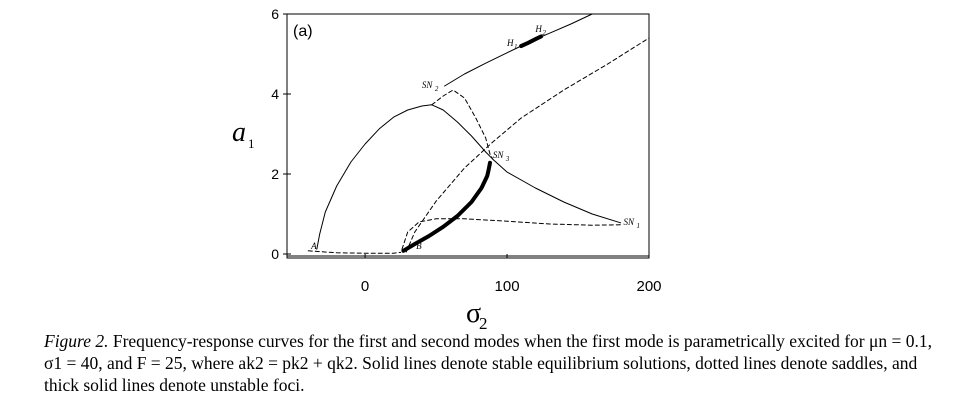 The width and height of the screenshot is (972, 409). Describe the element at coordinates (510, 43) in the screenshot. I see `annotation-h1: H` at that location.